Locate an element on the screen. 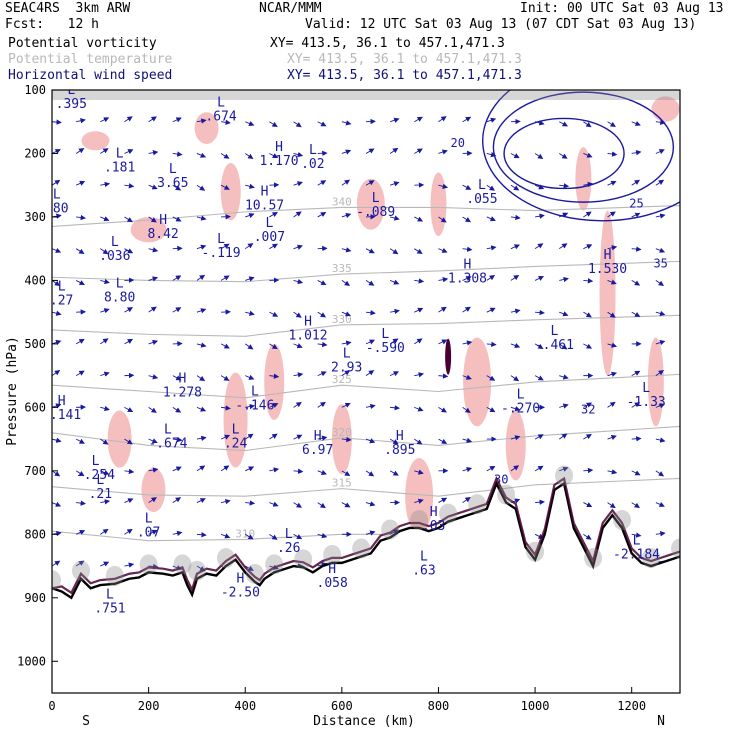 This screenshot has width=740, height=740. pv-extremum-value: .395 is located at coordinates (71, 104).